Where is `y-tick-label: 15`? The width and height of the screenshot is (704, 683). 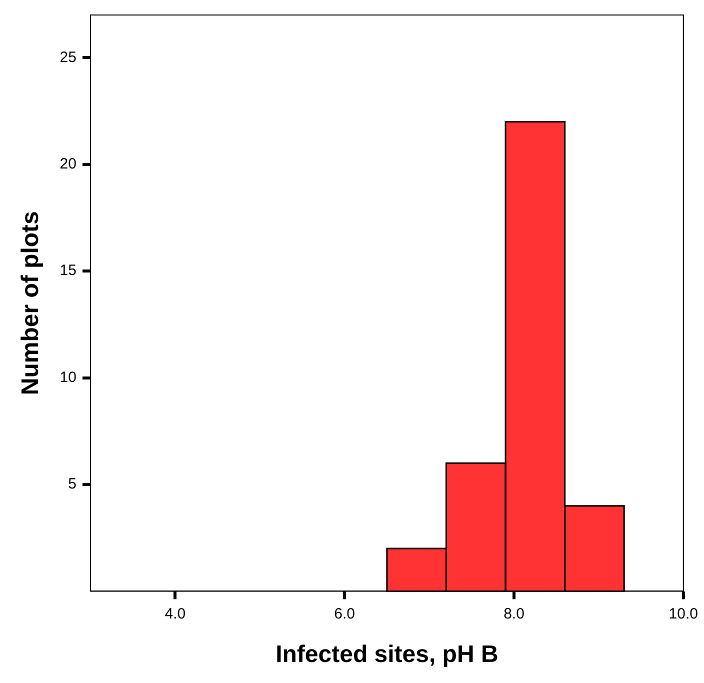
y-tick-label: 15 is located at coordinates (68, 271).